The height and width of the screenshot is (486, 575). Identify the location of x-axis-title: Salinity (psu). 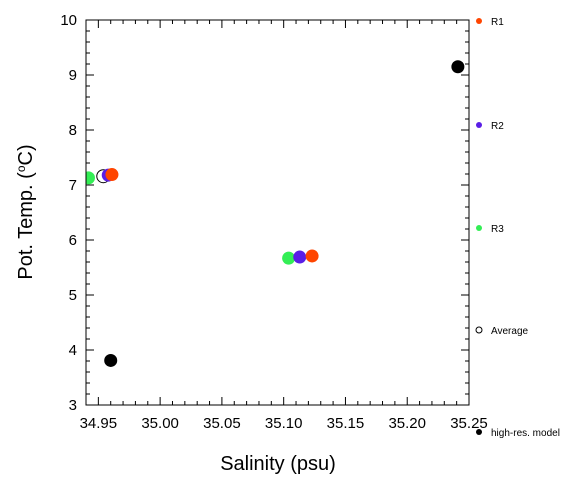
(278, 464).